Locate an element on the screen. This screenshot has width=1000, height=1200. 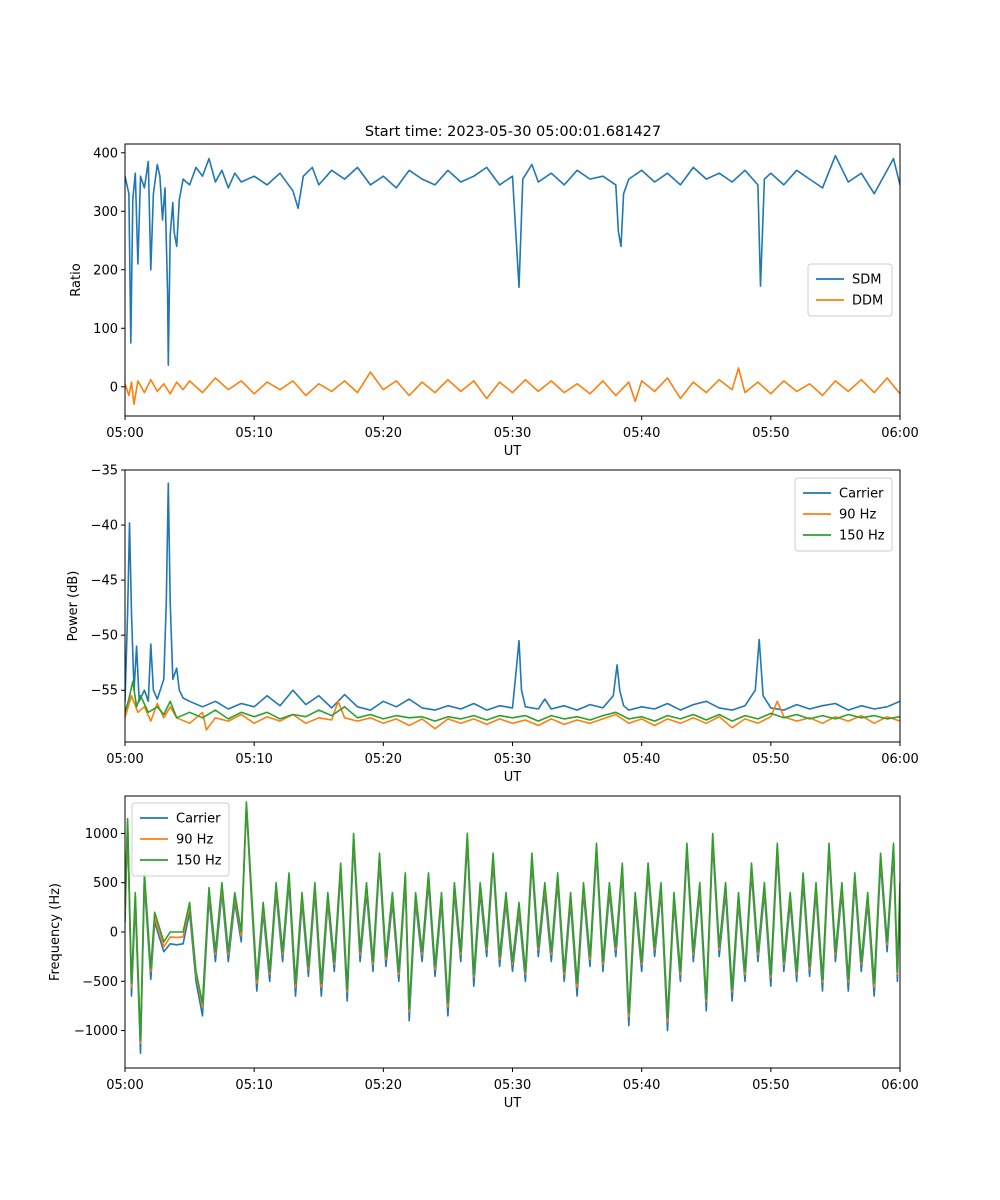
frequency-y-tick-label: −500 is located at coordinates (100, 982).